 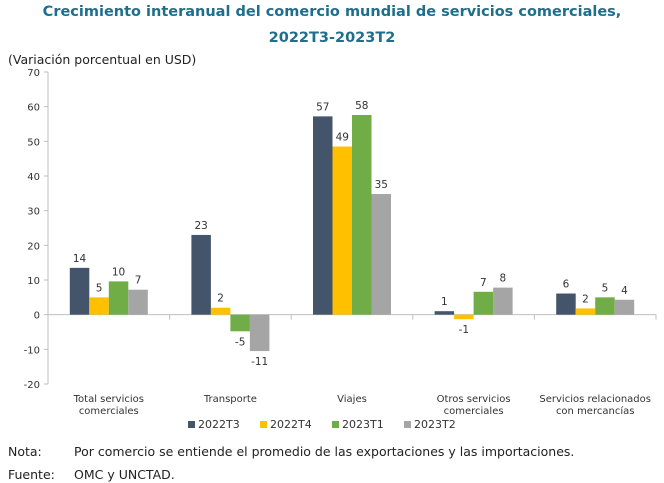 I want to click on source-label: Fuente:, so click(x=31, y=474).